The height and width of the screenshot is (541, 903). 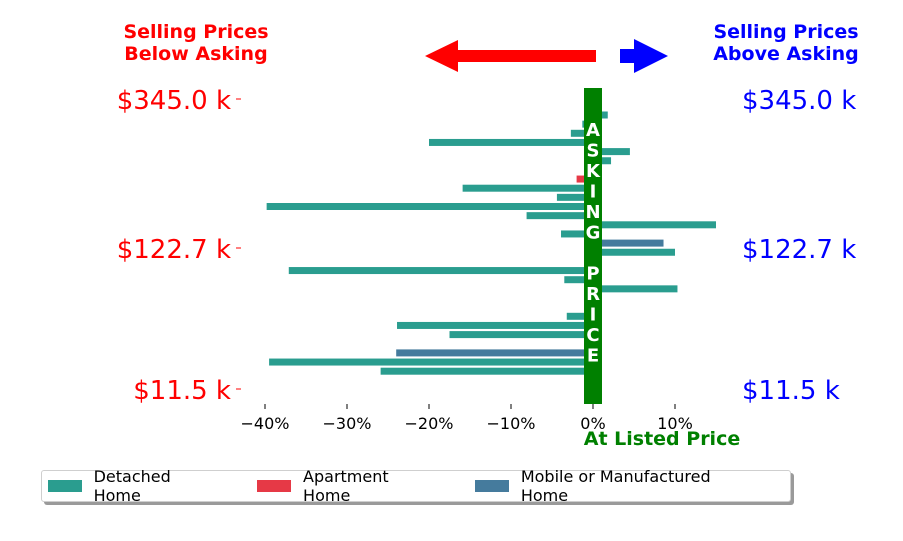 What do you see at coordinates (65, 486) in the screenshot?
I see `legend-swatch-detached` at bounding box center [65, 486].